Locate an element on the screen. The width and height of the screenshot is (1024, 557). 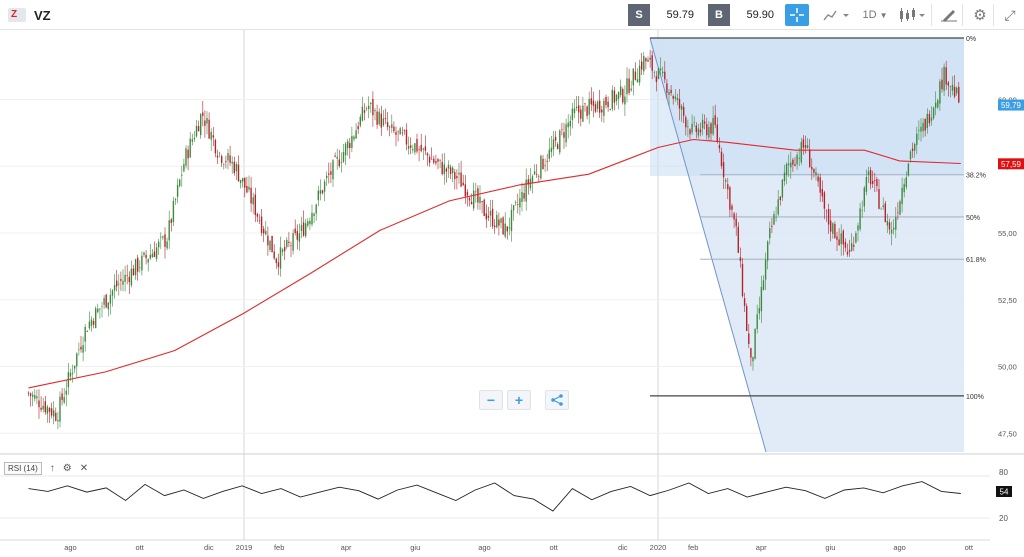
close-icon: ✕ is located at coordinates (84, 468).